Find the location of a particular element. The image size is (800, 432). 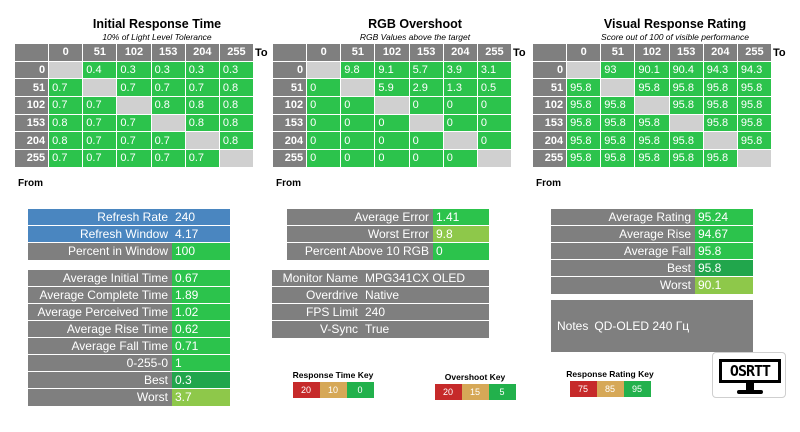

percent-window-row: Percent in Window 100 is located at coordinates (129, 251).